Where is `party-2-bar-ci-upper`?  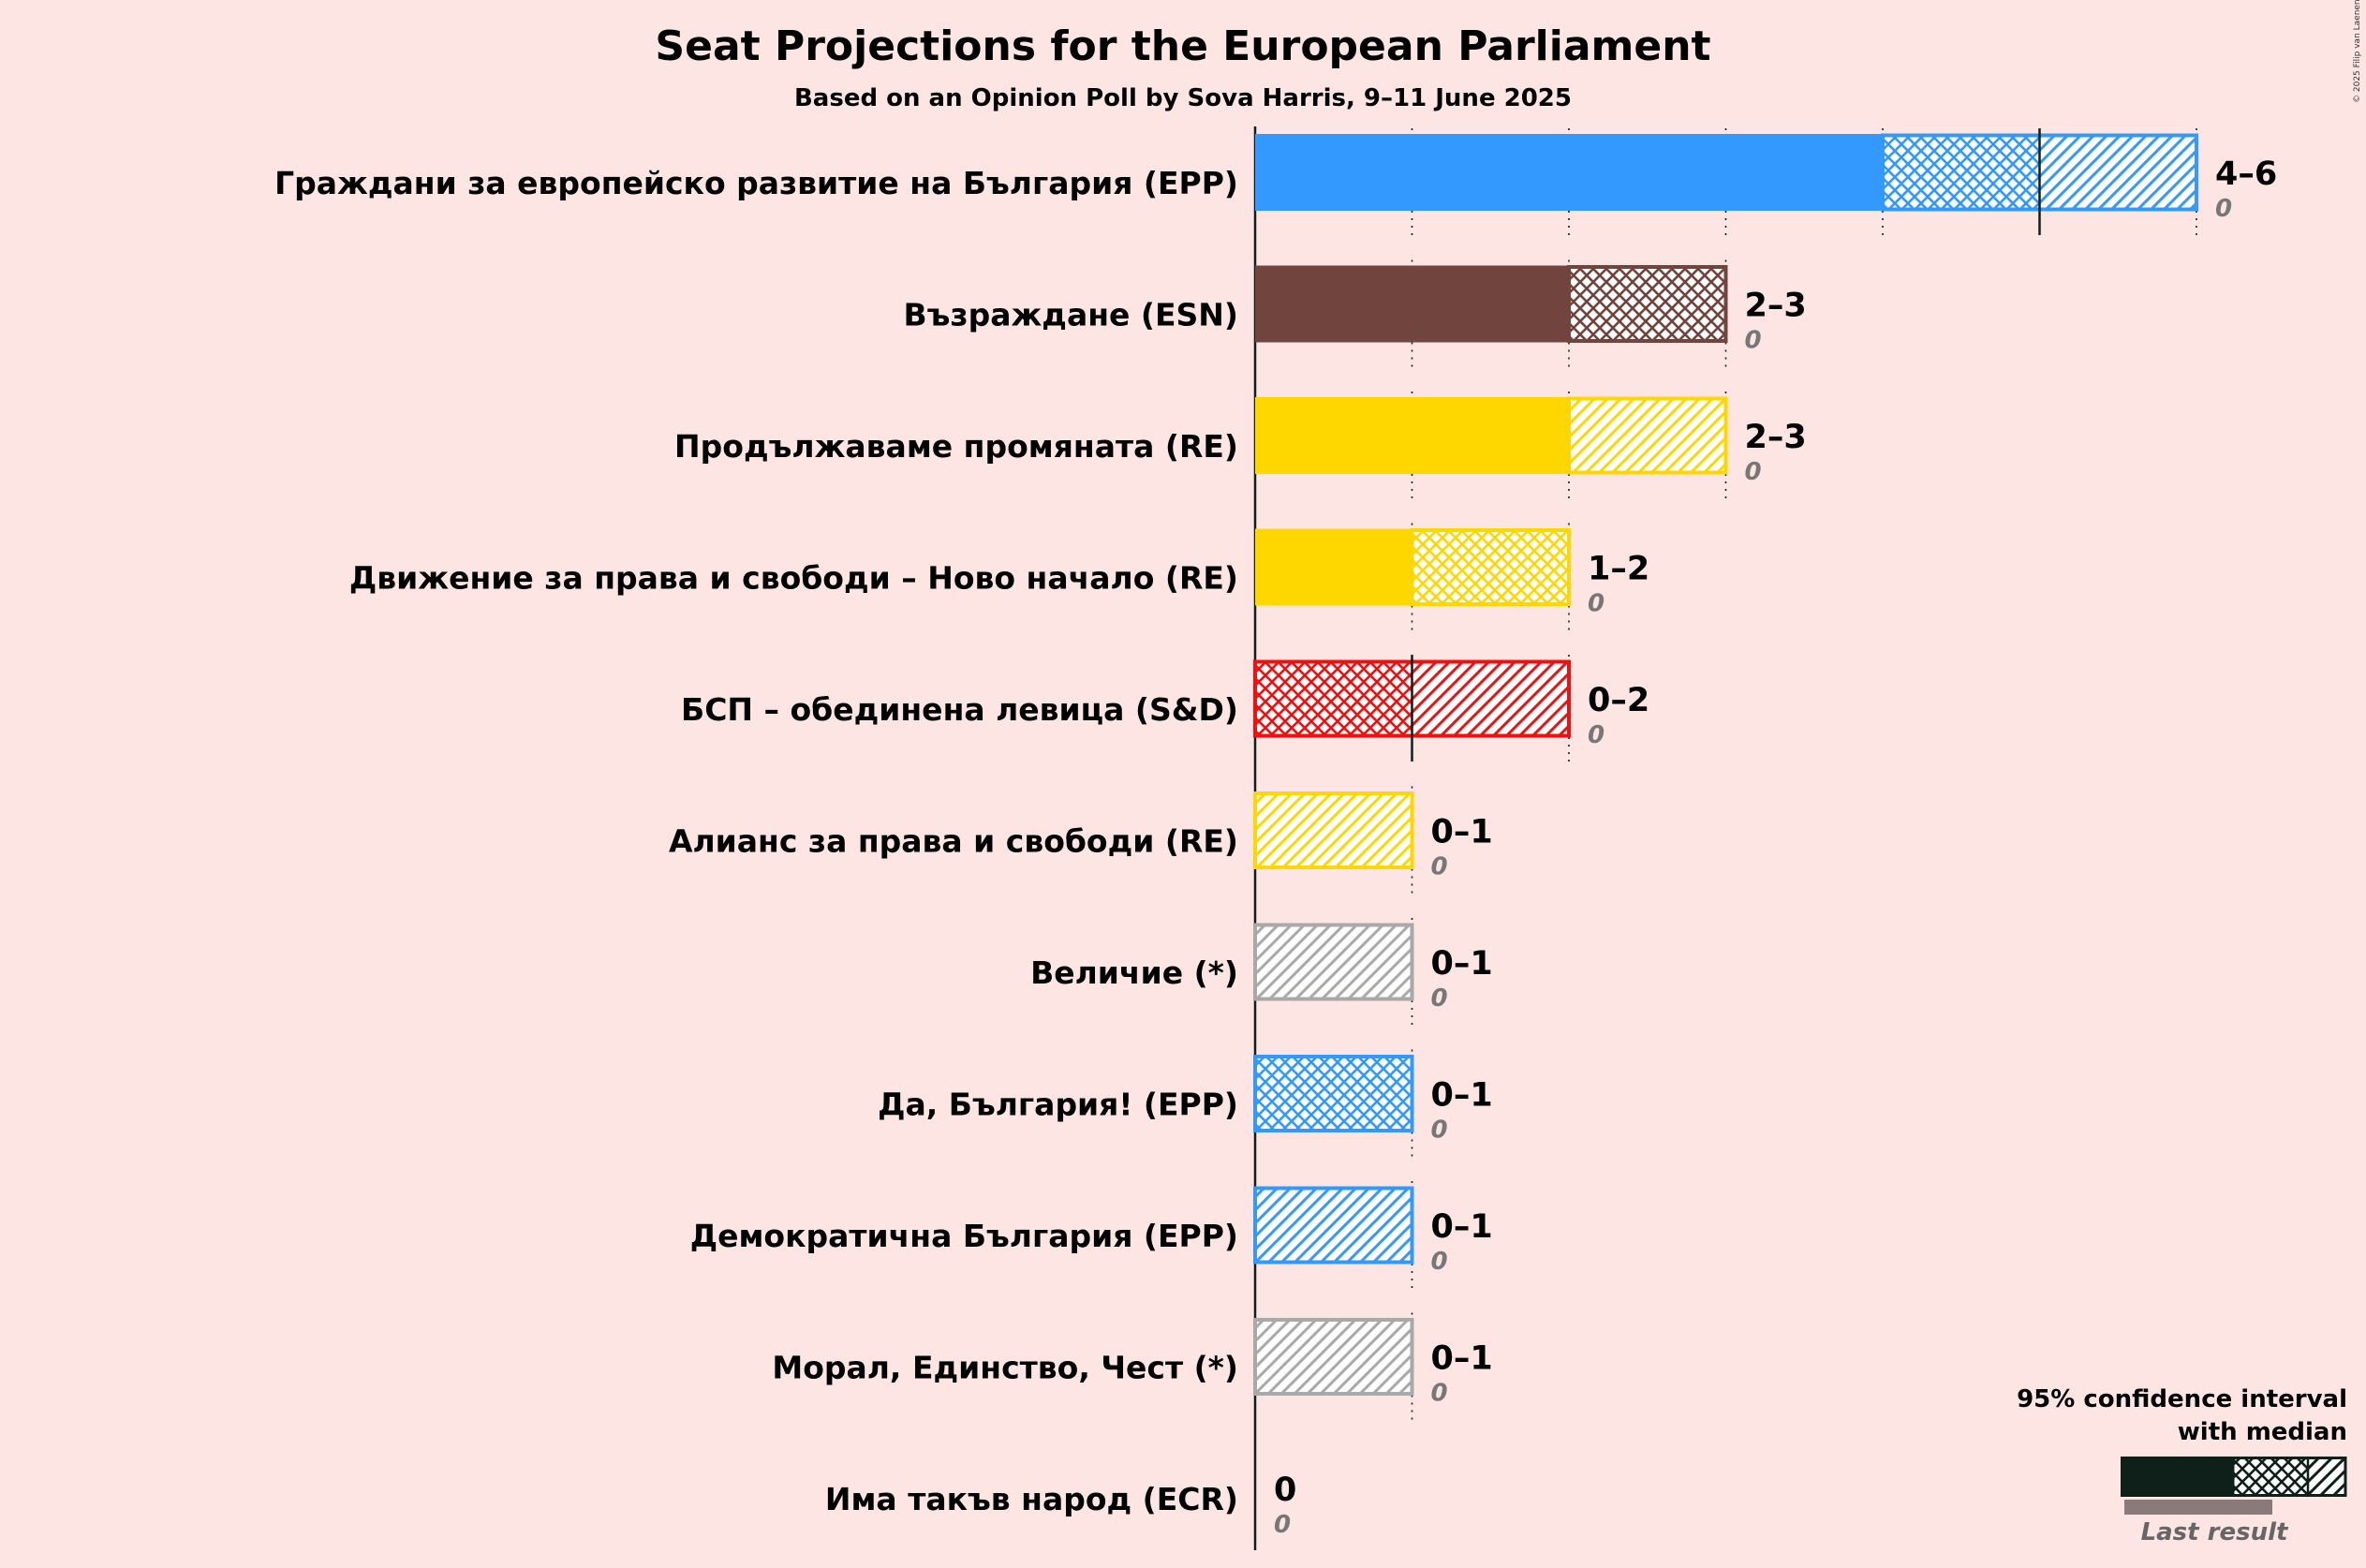 party-2-bar-ci-upper is located at coordinates (1647, 435).